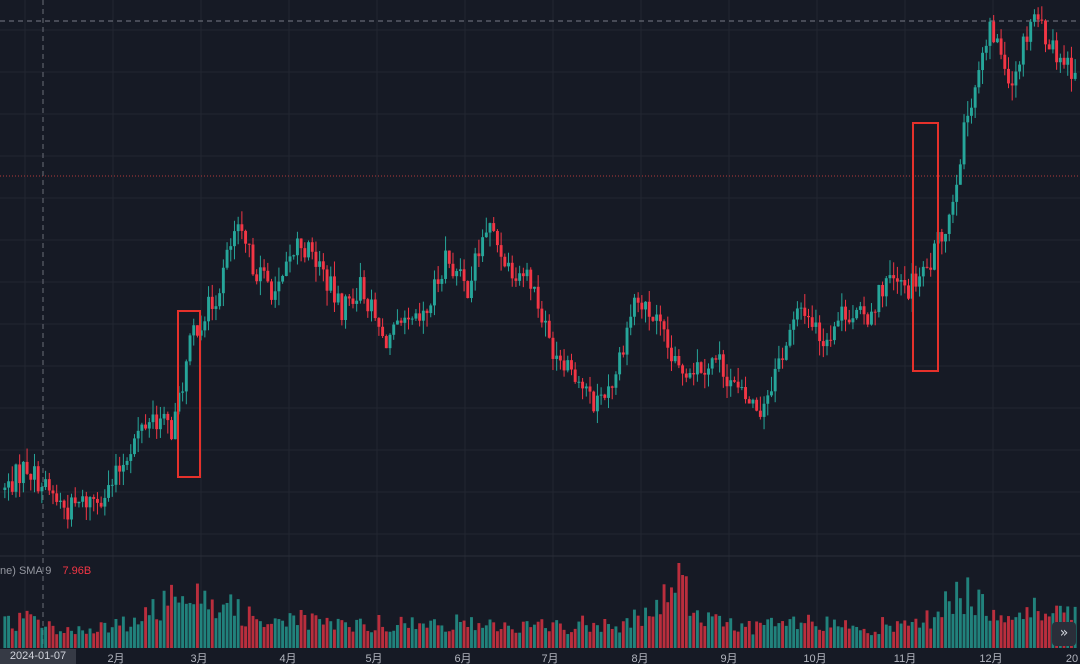 The height and width of the screenshot is (664, 1080). I want to click on double-chevron-right-icon: », so click(1064, 633).